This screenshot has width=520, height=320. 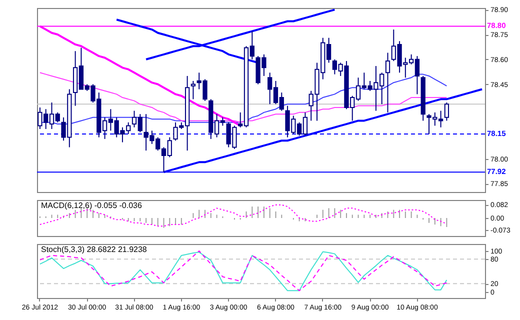 I want to click on chart-title: MACD(6,12,6) -0.055 -0.036, so click(x=91, y=205).